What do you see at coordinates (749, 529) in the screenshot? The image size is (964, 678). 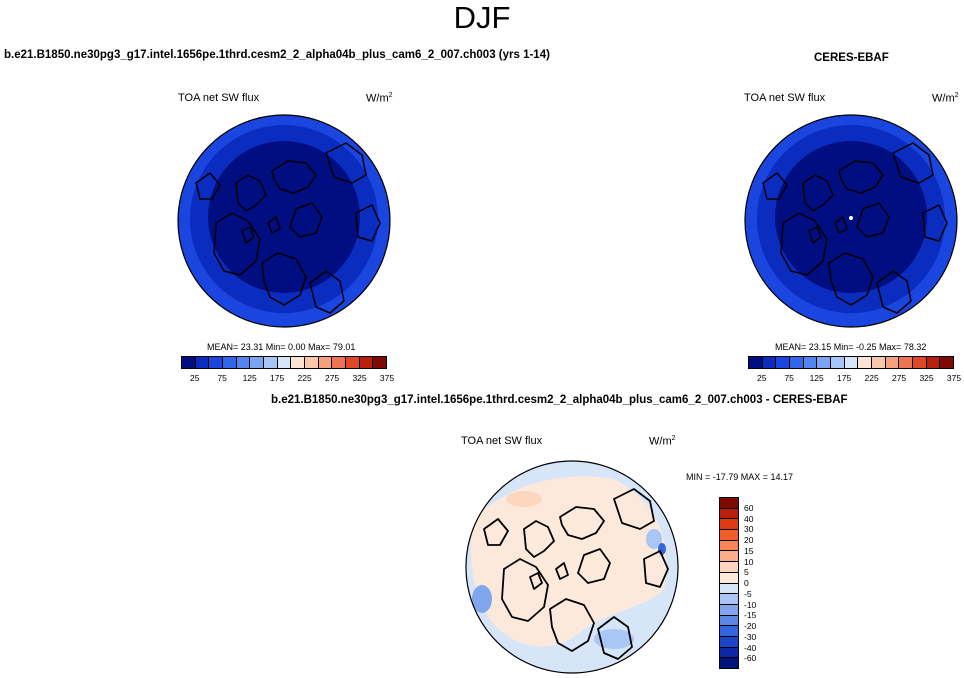 I see `diff-colorbar-tick-label: 30` at bounding box center [749, 529].